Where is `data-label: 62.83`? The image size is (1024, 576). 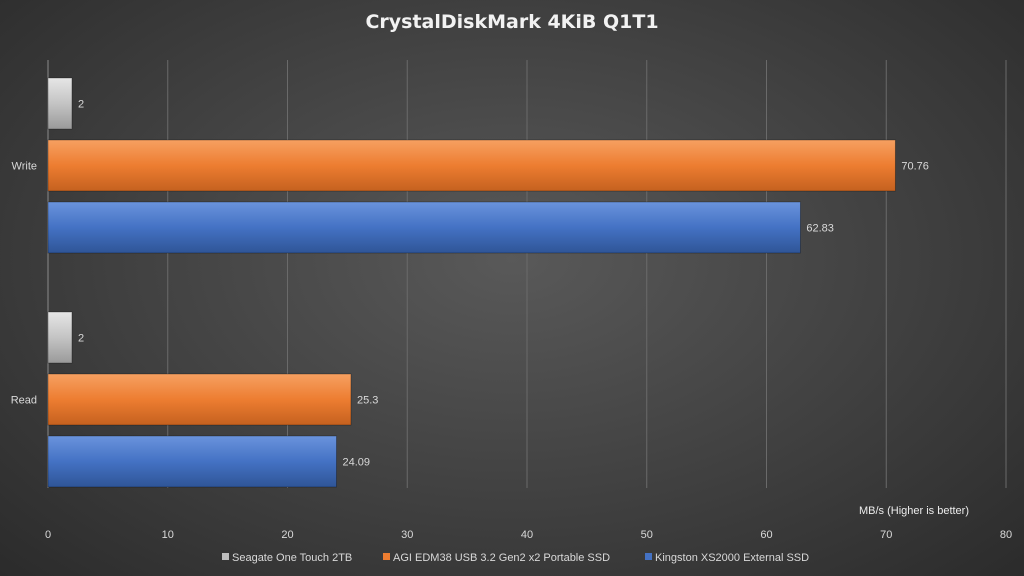
data-label: 62.83 is located at coordinates (820, 229).